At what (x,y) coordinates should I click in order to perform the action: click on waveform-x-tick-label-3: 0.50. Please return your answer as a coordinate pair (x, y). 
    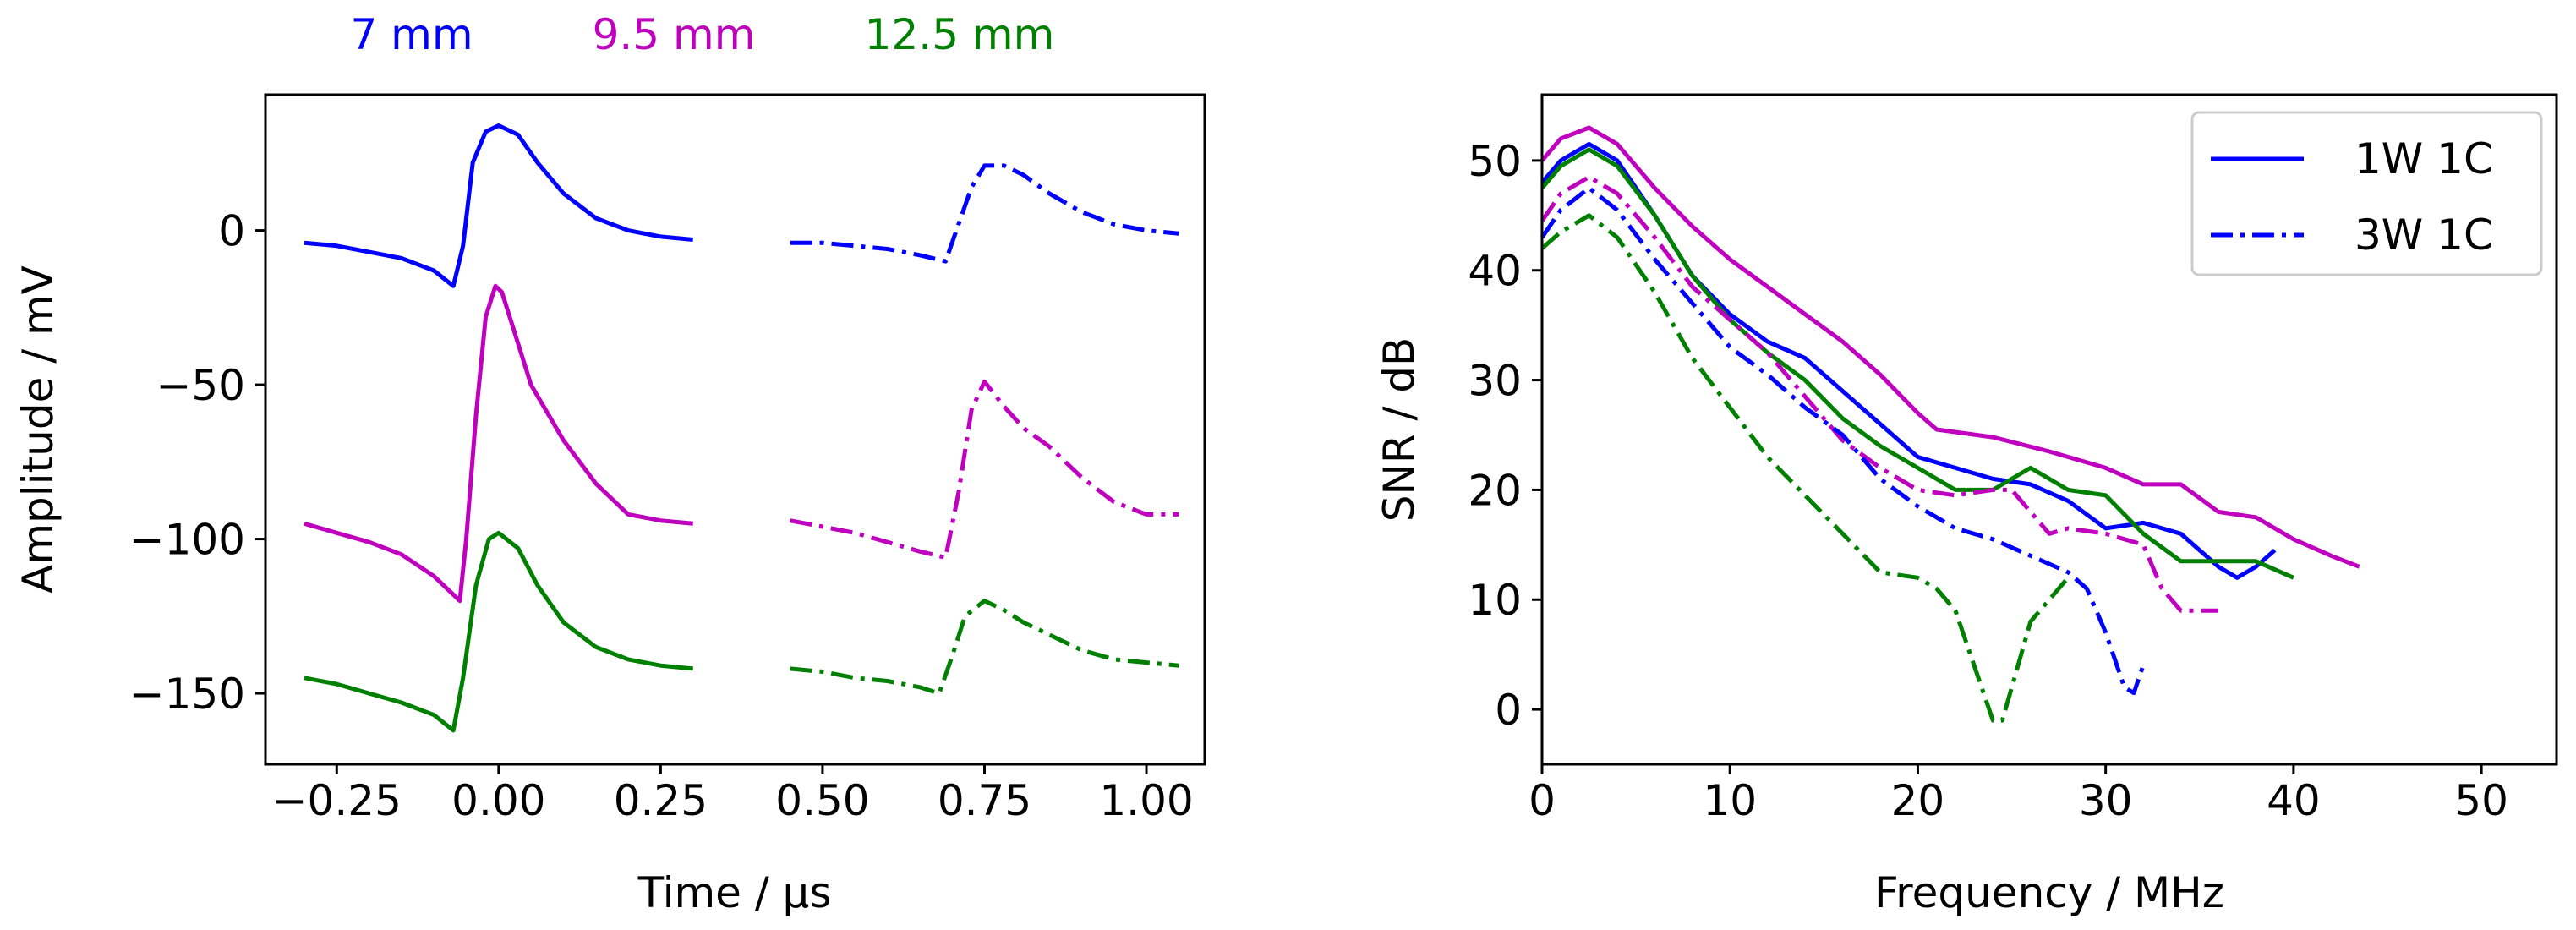
    Looking at the image, I should click on (822, 800).